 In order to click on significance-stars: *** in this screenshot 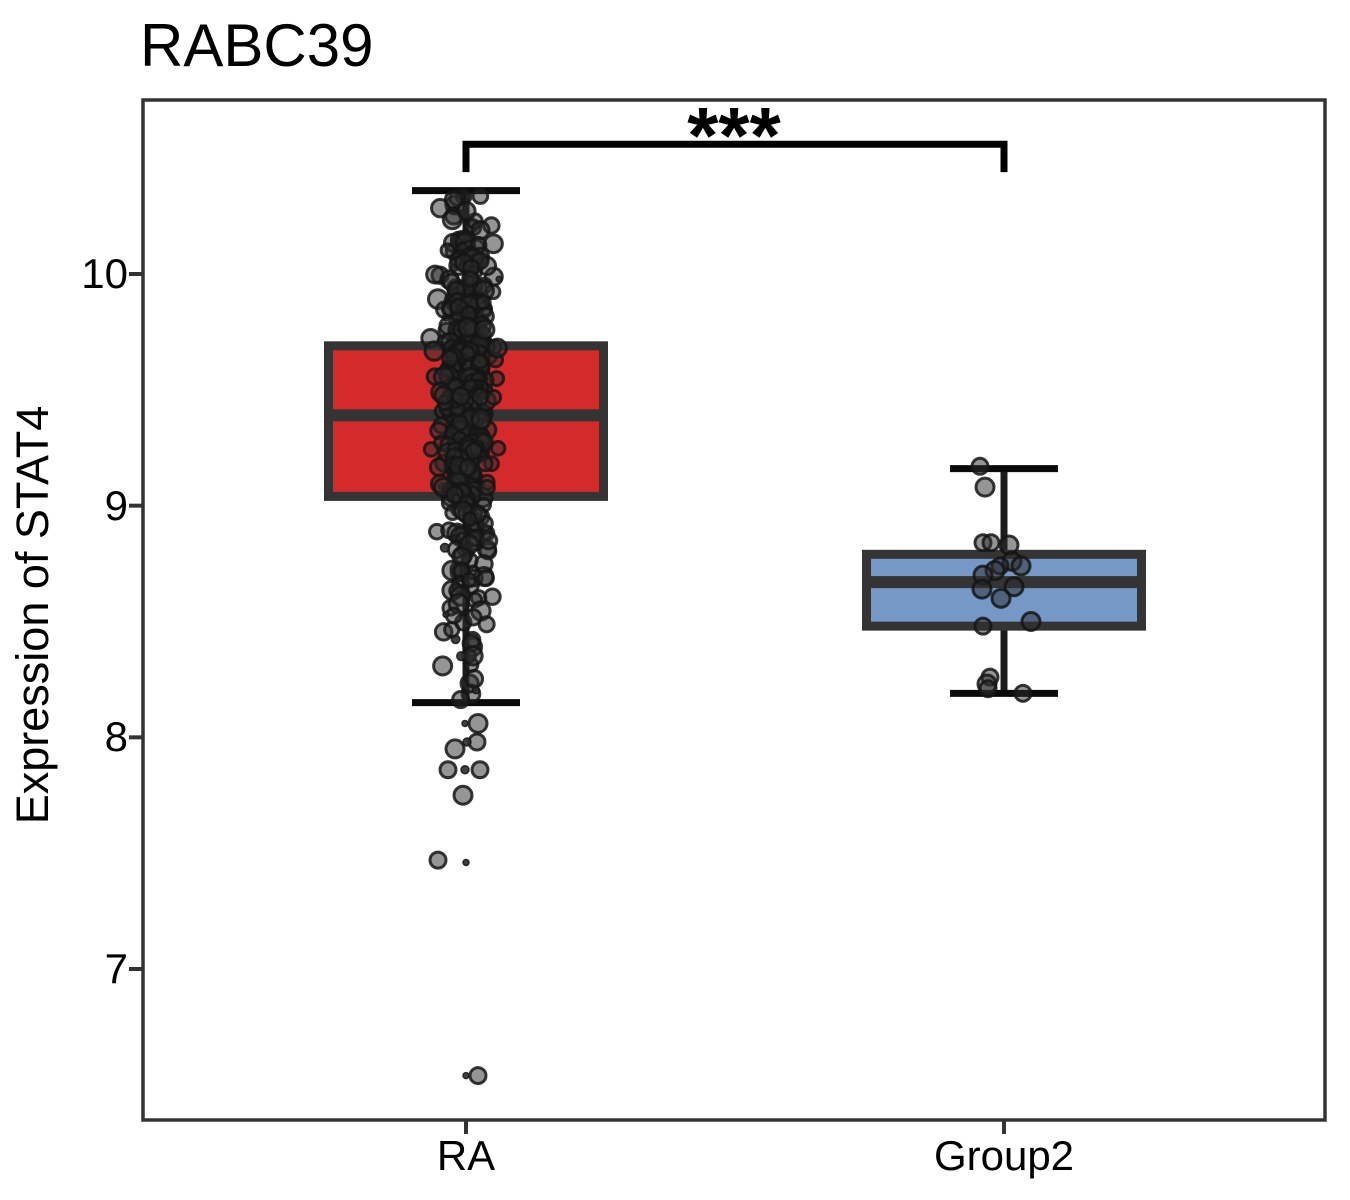, I will do `click(734, 135)`.